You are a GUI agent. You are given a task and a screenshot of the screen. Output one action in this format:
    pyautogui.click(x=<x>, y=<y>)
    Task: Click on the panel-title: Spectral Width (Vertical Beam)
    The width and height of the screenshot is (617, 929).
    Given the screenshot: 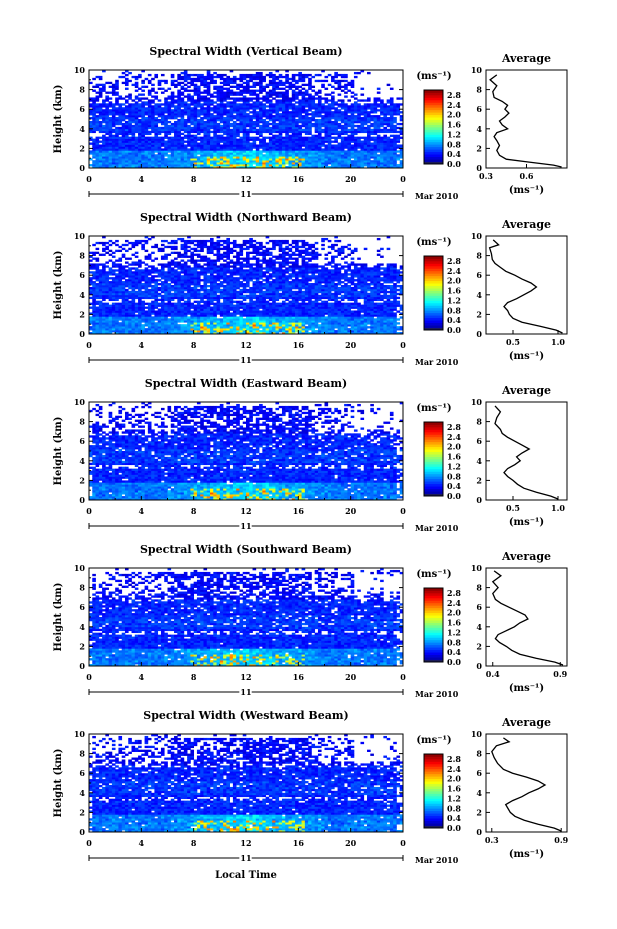 What is the action you would take?
    pyautogui.click(x=245, y=51)
    